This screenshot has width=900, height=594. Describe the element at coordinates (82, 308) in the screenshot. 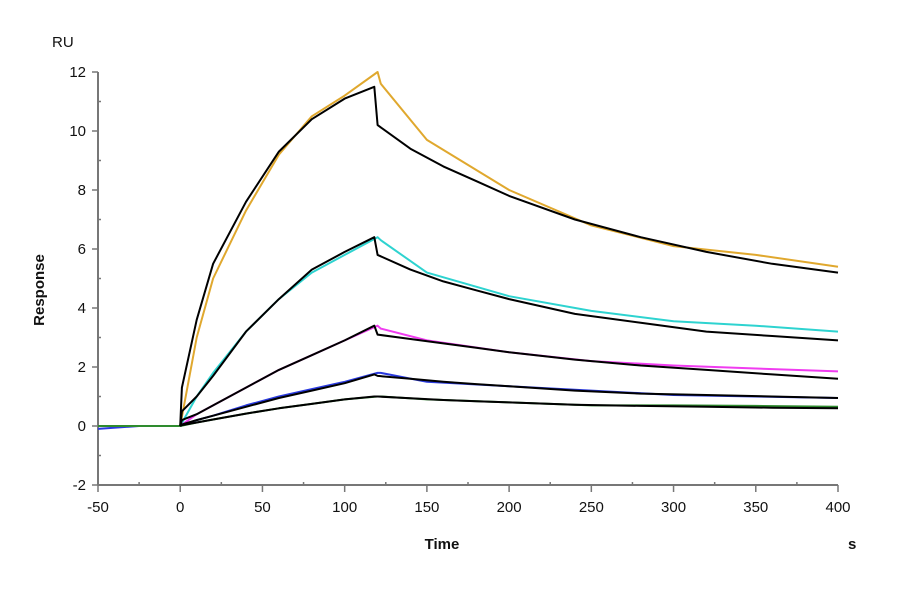

I see `y-tick-label: 4` at that location.